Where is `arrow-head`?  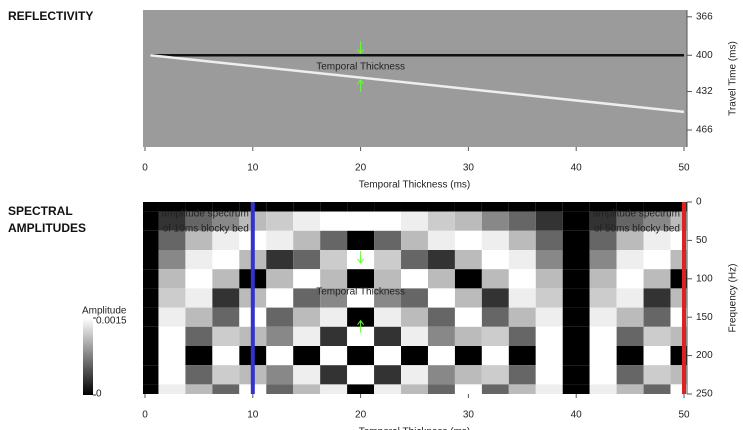 arrow-head is located at coordinates (360, 51).